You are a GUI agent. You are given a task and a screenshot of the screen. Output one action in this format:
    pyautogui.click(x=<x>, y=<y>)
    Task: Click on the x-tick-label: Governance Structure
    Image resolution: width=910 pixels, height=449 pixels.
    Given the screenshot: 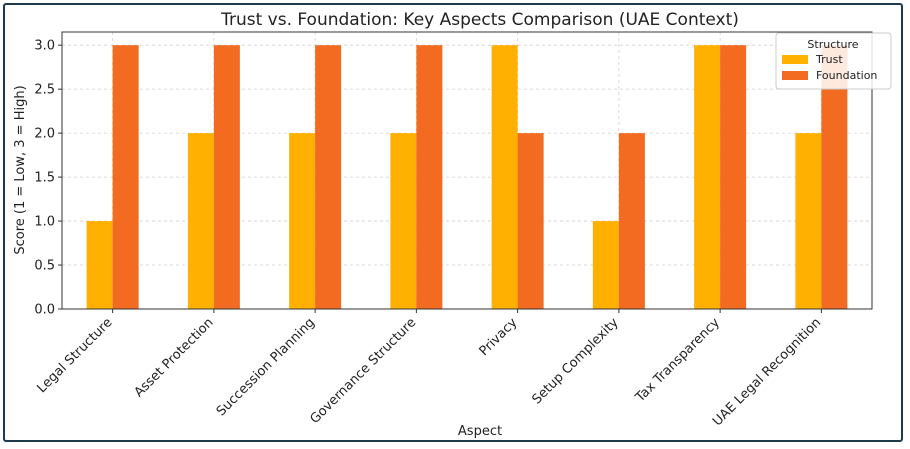 What is the action you would take?
    pyautogui.click(x=363, y=371)
    